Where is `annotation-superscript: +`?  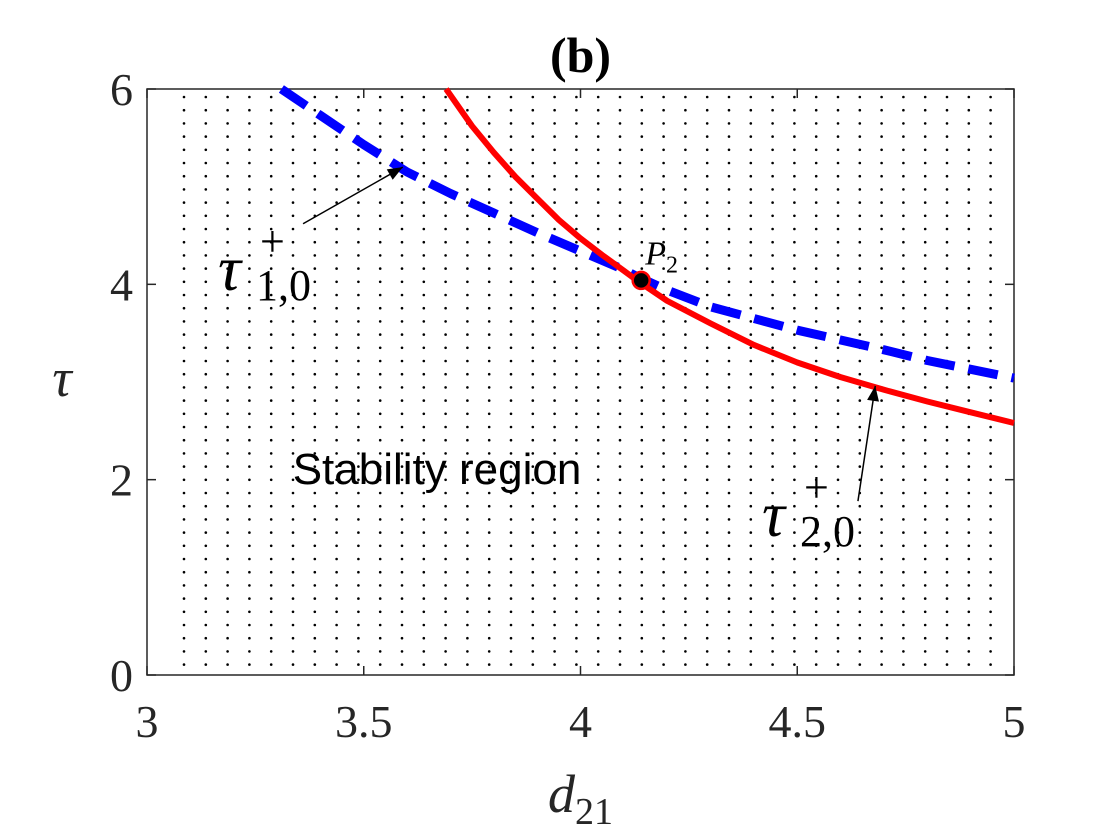
annotation-superscript: + is located at coordinates (272, 241).